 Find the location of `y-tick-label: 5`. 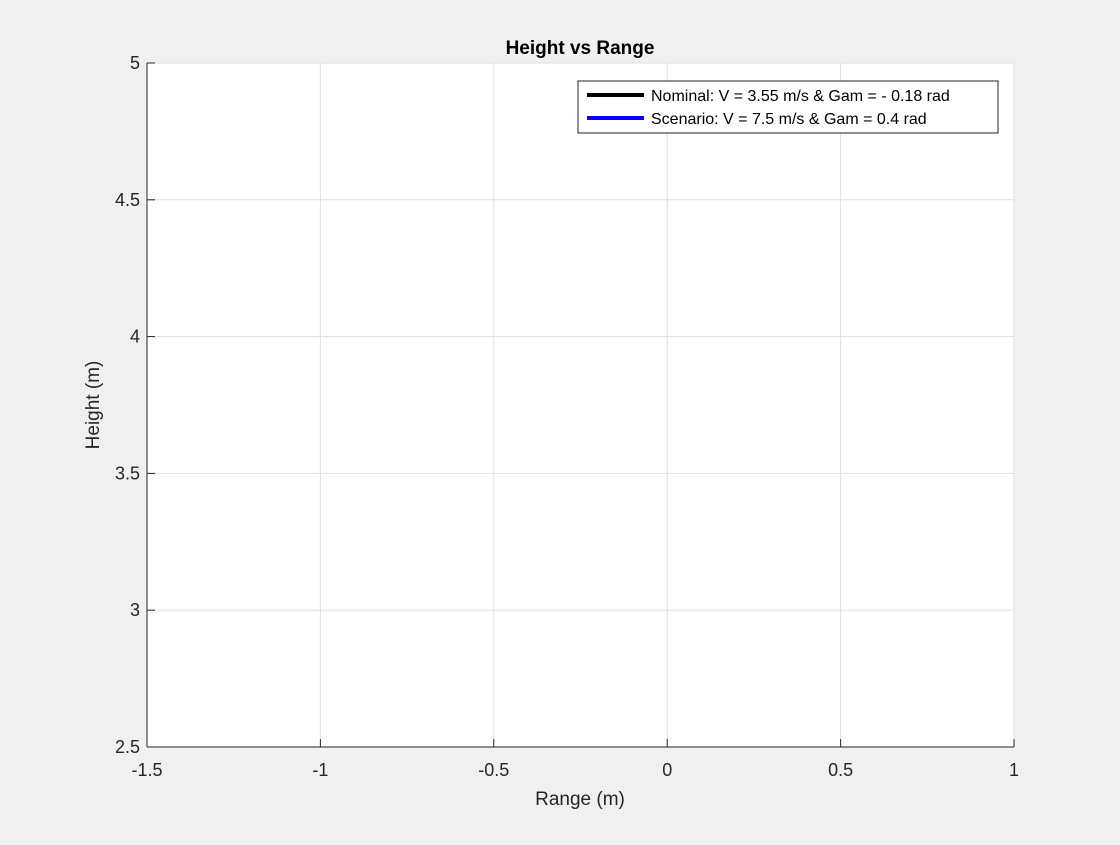

y-tick-label: 5 is located at coordinates (135, 63).